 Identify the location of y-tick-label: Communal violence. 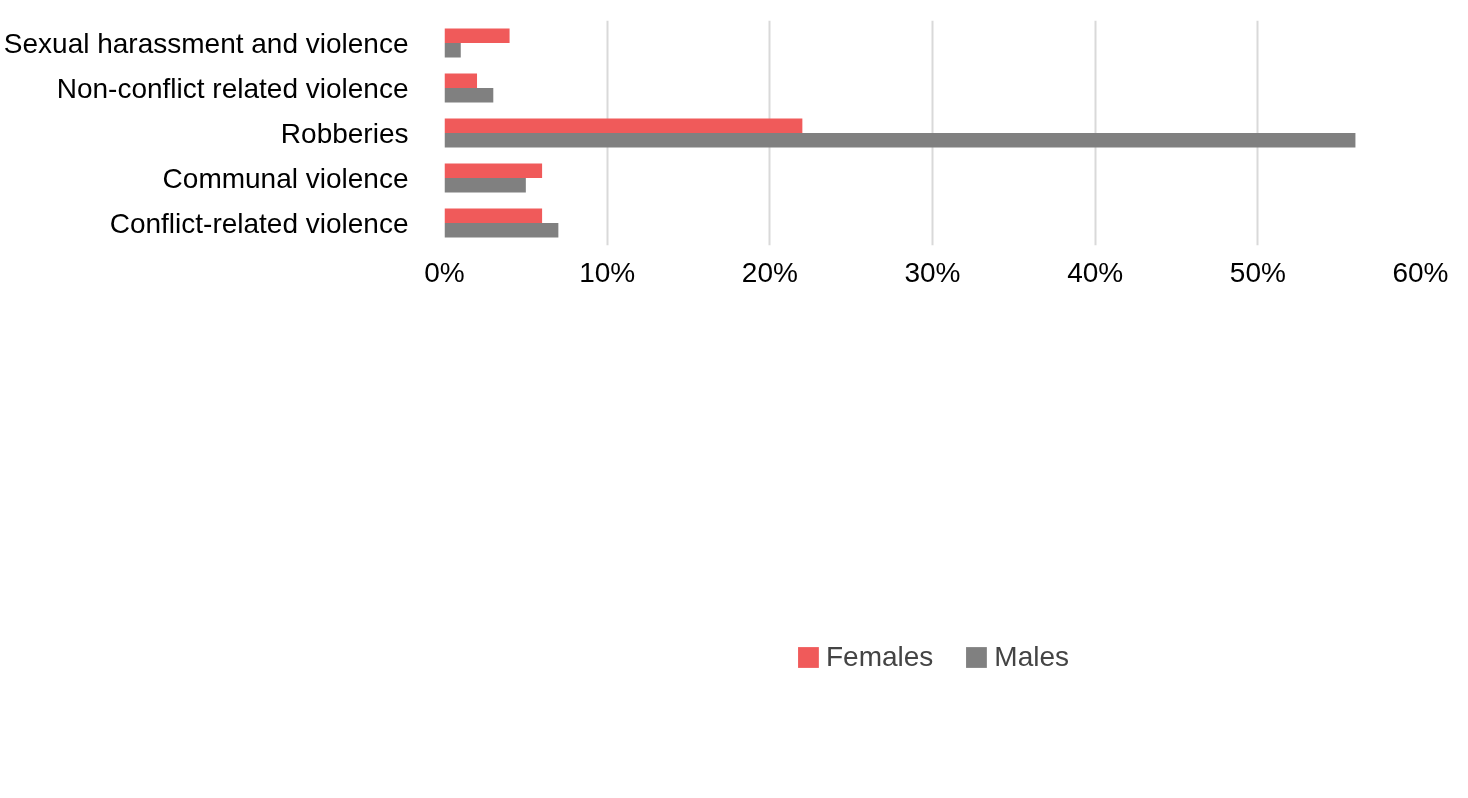
(285, 178).